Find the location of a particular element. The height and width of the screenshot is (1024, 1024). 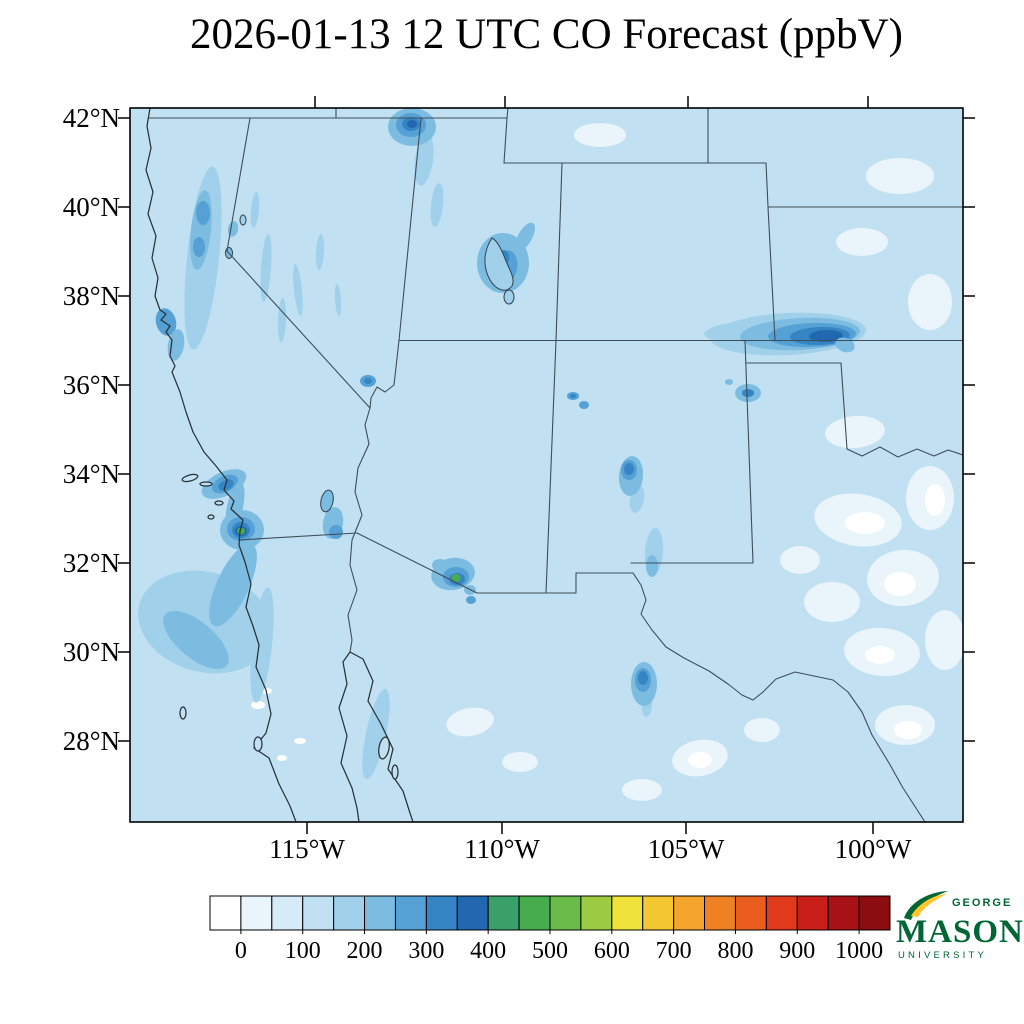

colorbar-tick-label: 900 is located at coordinates (797, 951).